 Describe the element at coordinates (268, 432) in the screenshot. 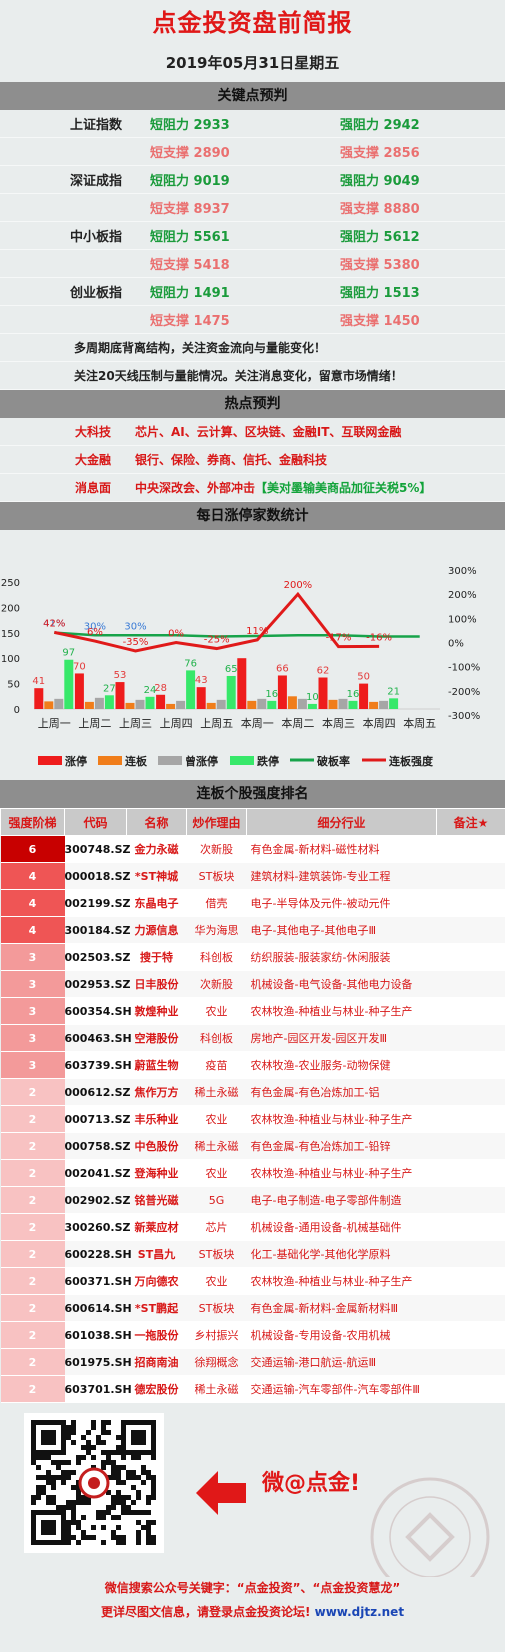

I see `hot-value: 芯片、AI、云计算、区块链、金融IT、互联网金融` at that location.